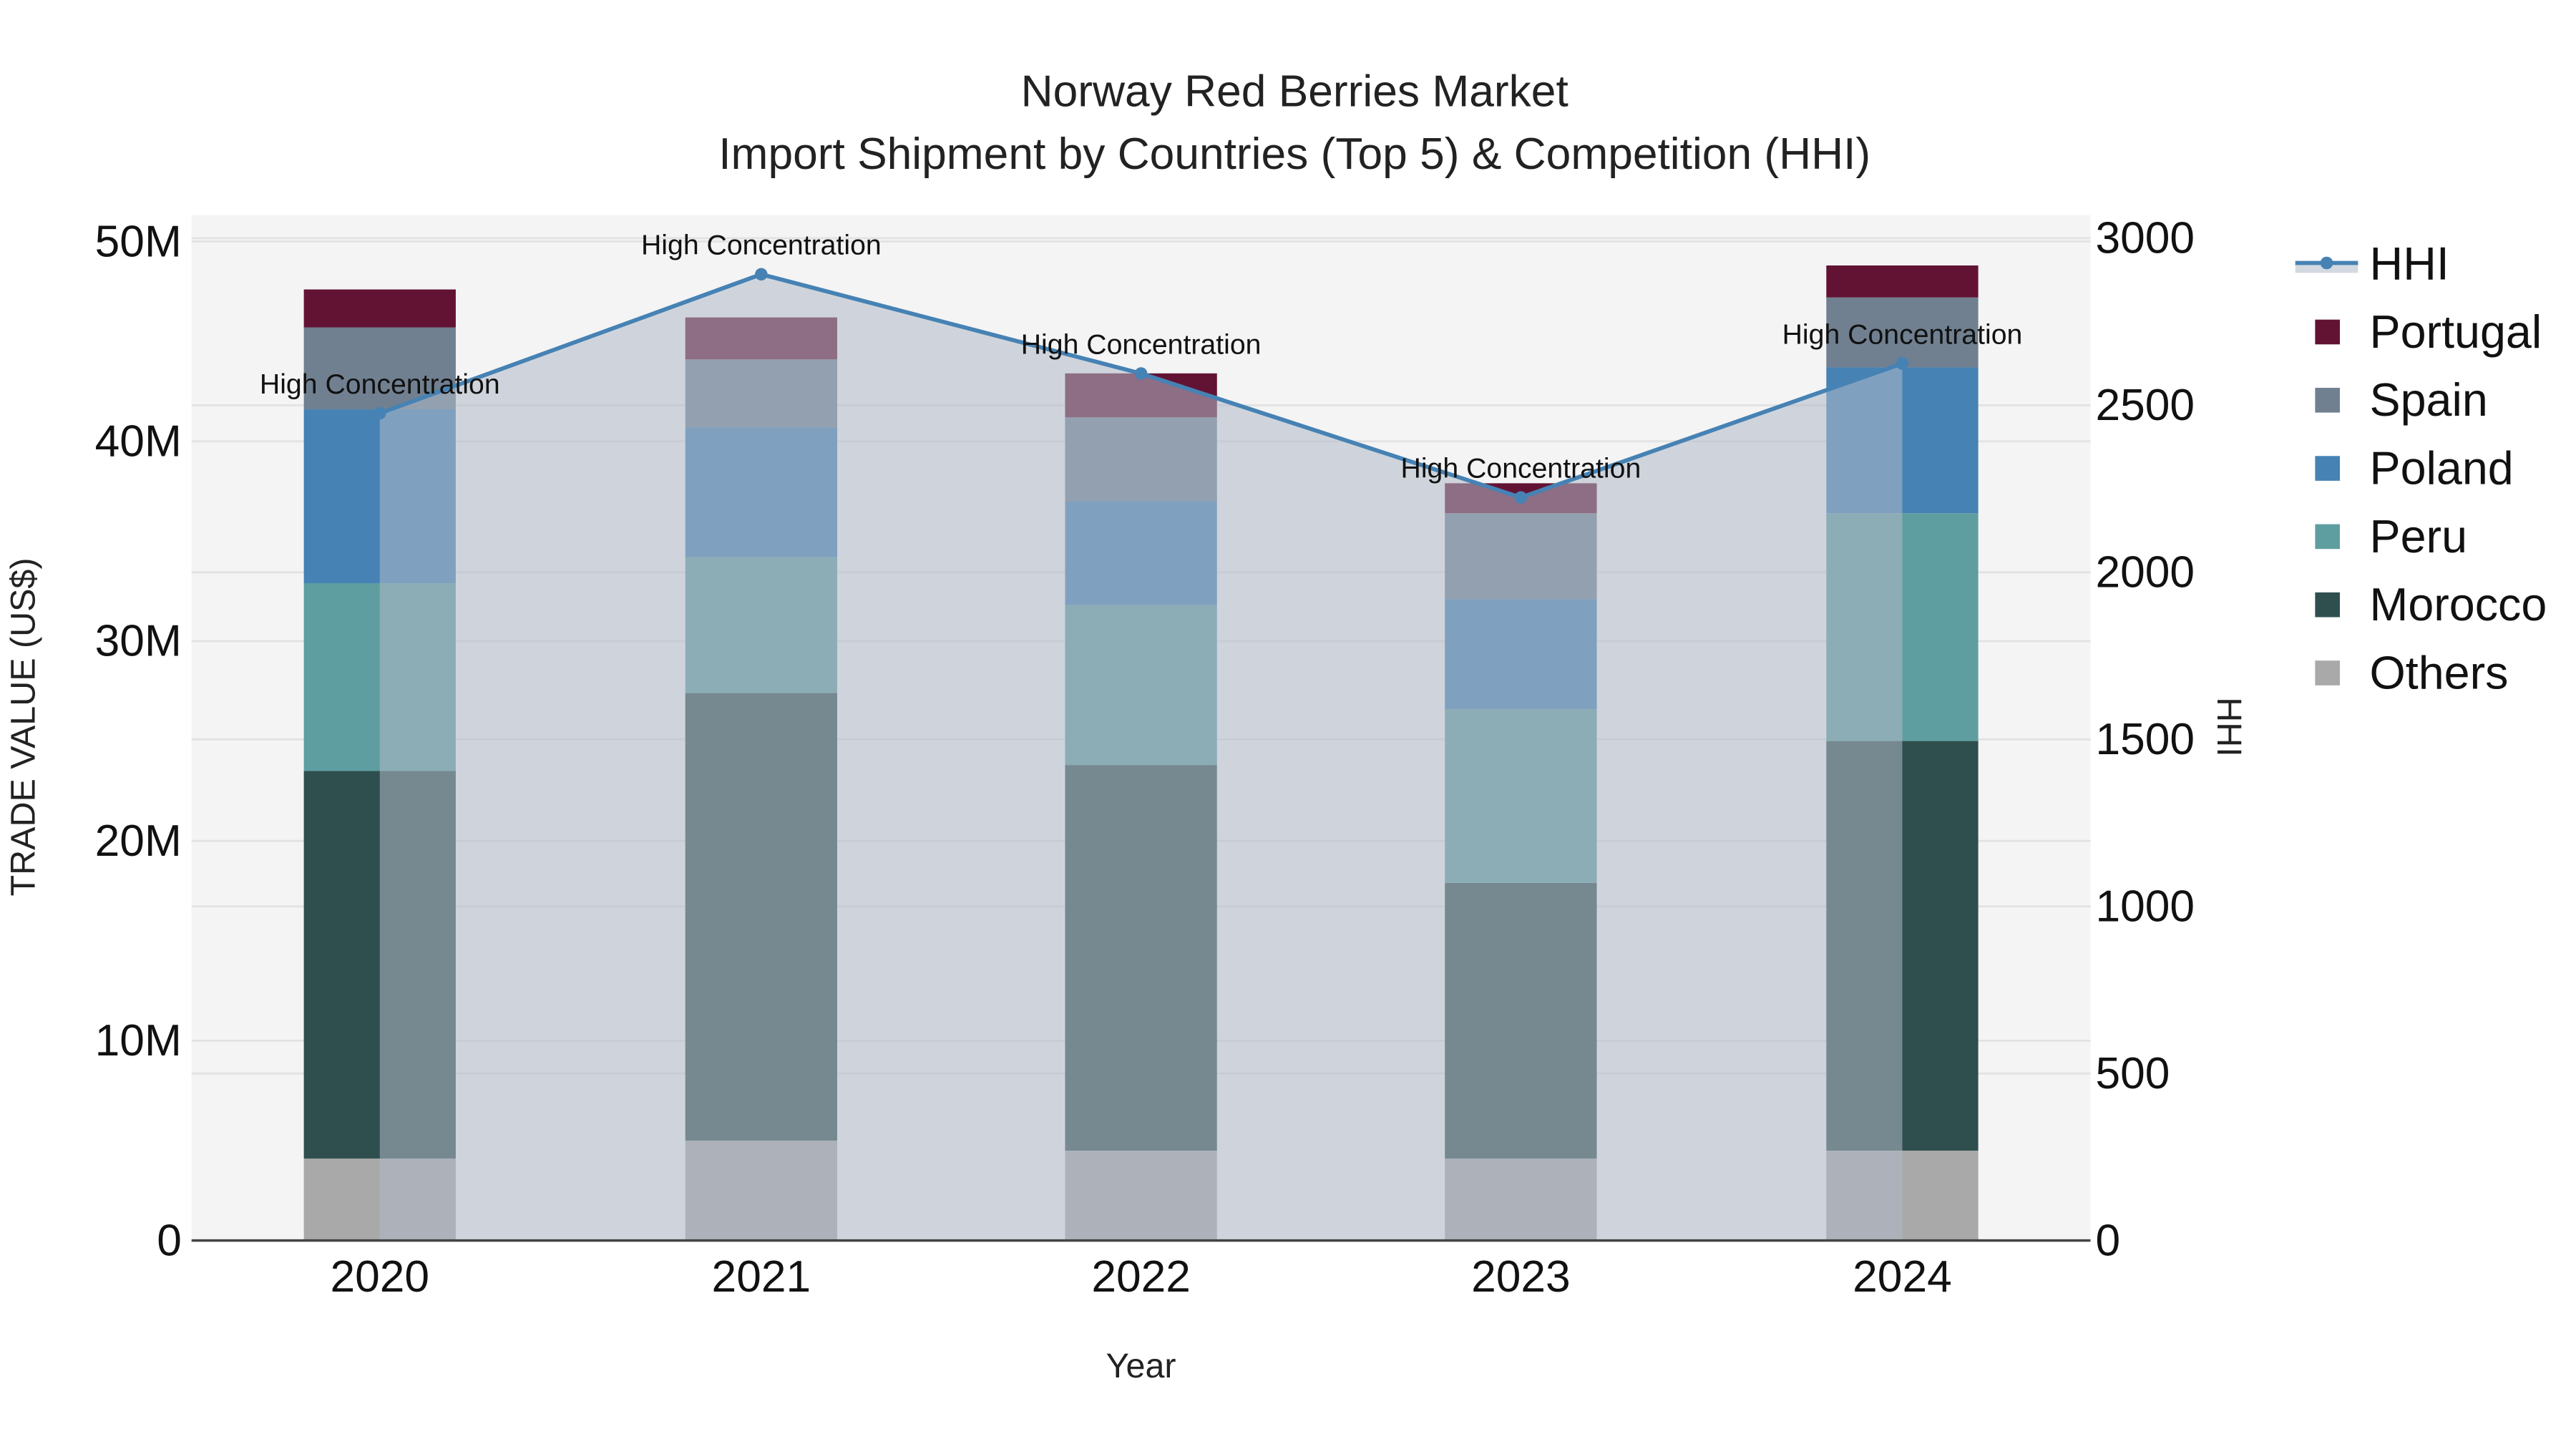 This screenshot has width=2576, height=1449. Describe the element at coordinates (2107, 1240) in the screenshot. I see `y-right-tick-label: 0` at that location.